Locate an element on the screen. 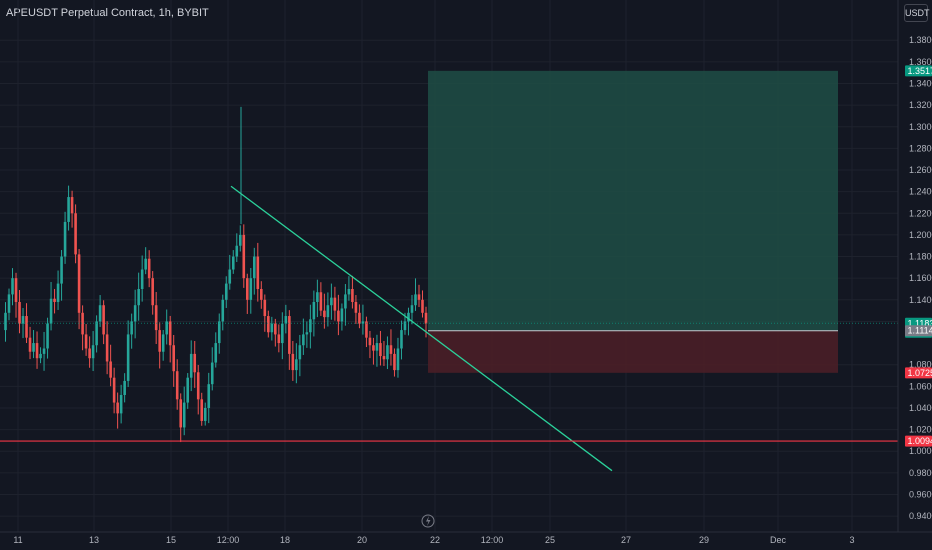  x-tick-label: 12:00 is located at coordinates (228, 540).